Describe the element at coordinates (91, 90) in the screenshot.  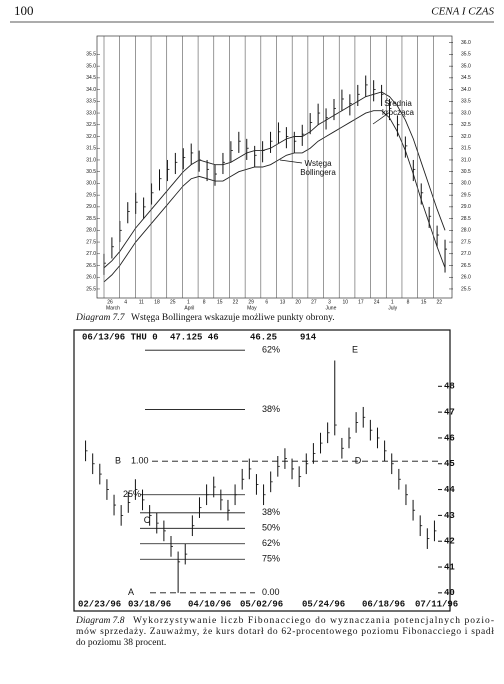
I see `y-tick-label: 34.0` at that location.